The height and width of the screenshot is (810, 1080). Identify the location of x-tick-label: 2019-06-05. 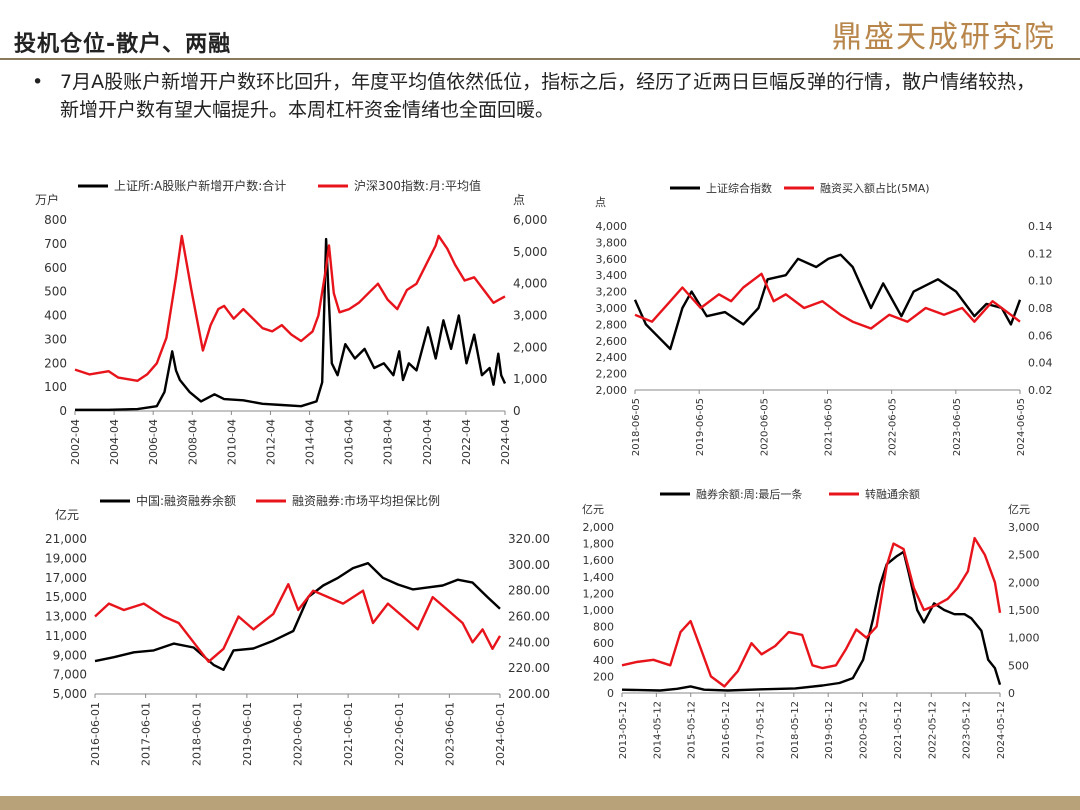
(700, 427).